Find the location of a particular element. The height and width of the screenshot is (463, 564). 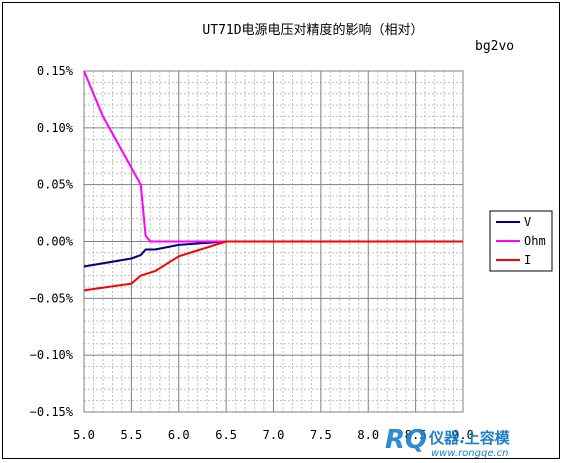

watermark-text: 仪器.上容模 is located at coordinates (469, 438).